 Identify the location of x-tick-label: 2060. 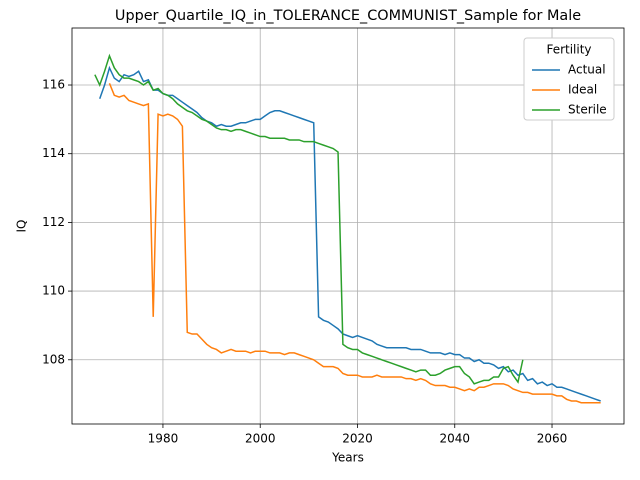
(552, 439).